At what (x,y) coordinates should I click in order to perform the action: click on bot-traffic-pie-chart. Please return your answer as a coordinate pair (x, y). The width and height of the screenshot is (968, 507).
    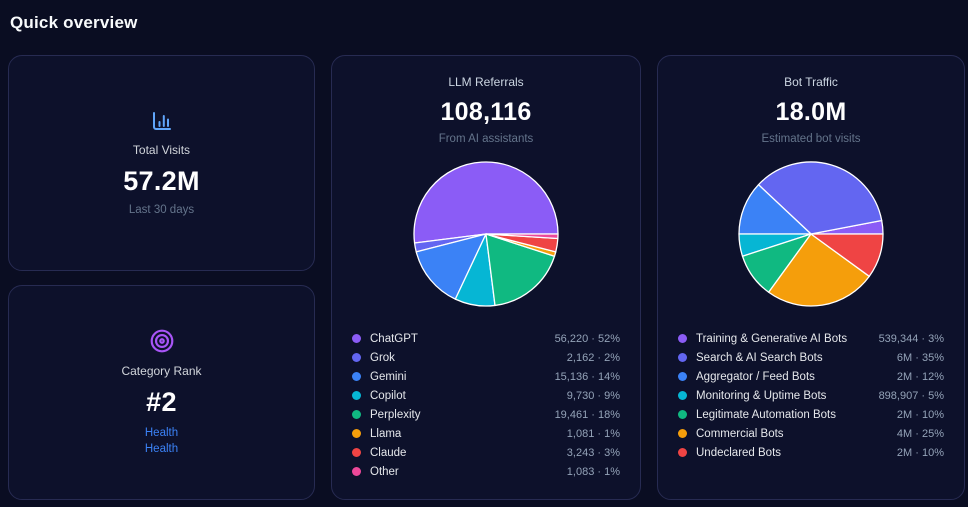
    Looking at the image, I should click on (811, 234).